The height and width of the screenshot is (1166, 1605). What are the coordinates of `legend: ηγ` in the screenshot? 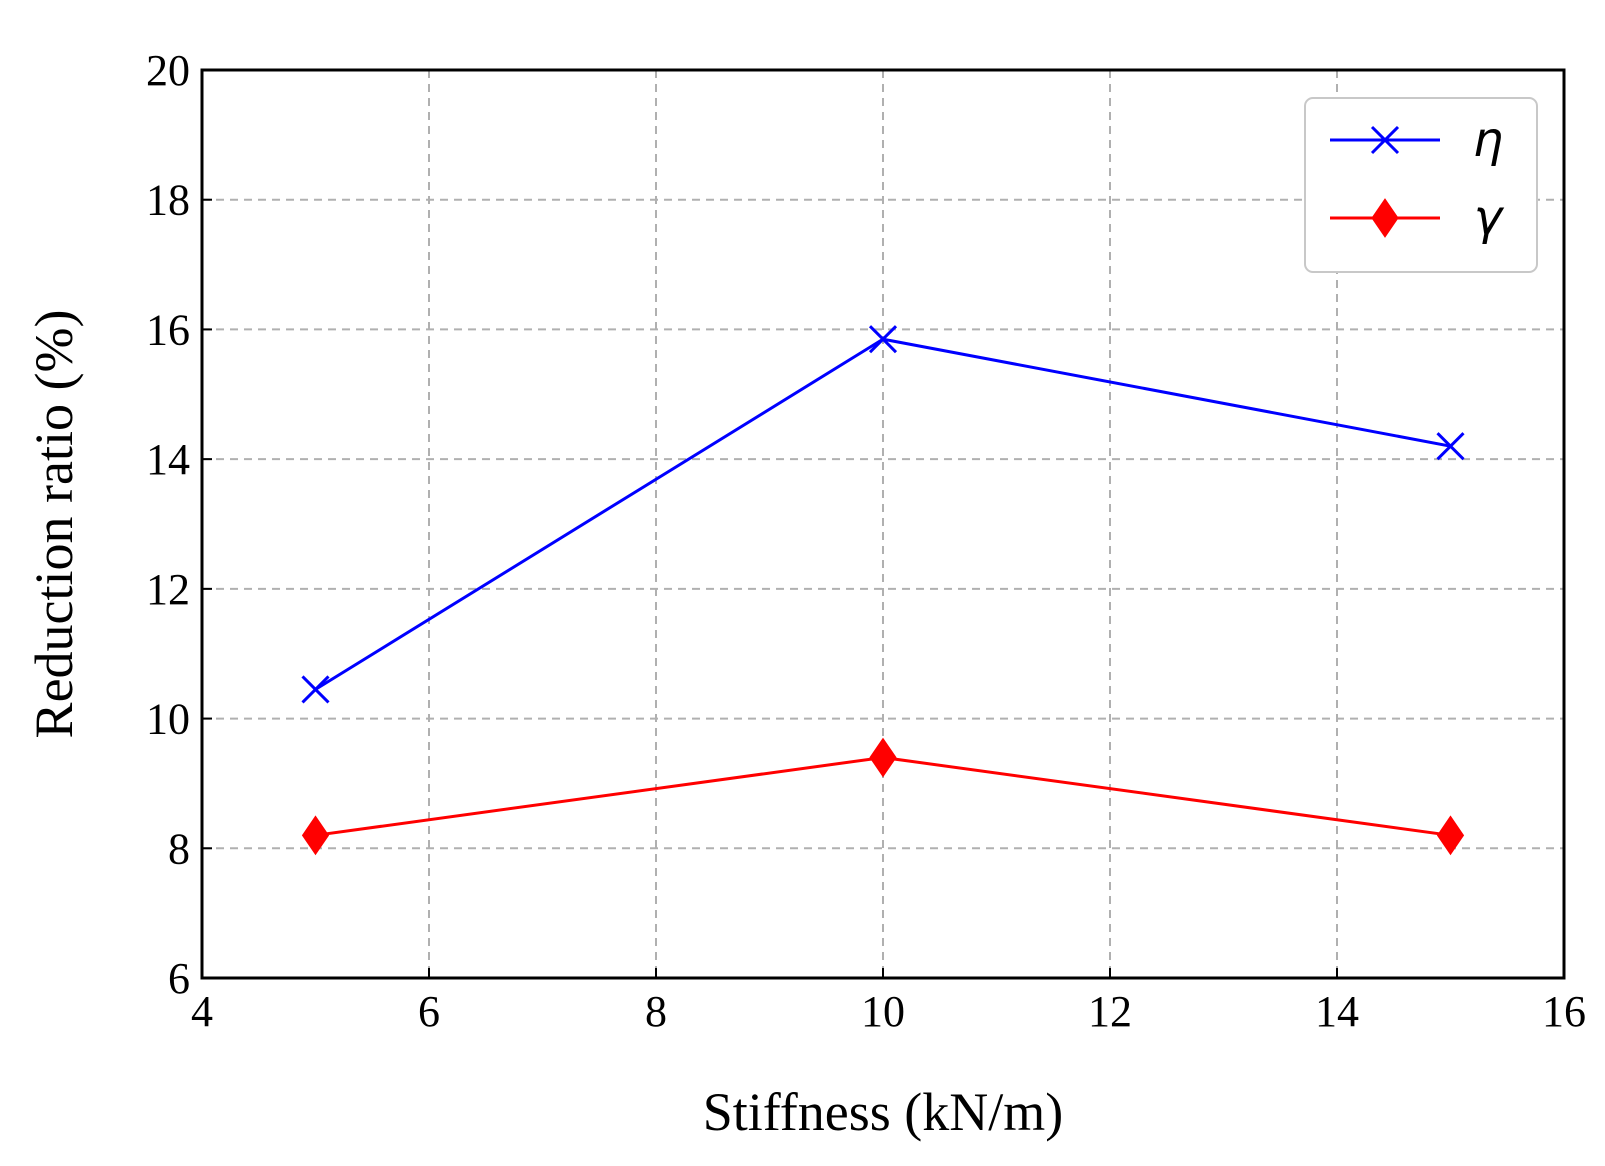 It's located at (1421, 185).